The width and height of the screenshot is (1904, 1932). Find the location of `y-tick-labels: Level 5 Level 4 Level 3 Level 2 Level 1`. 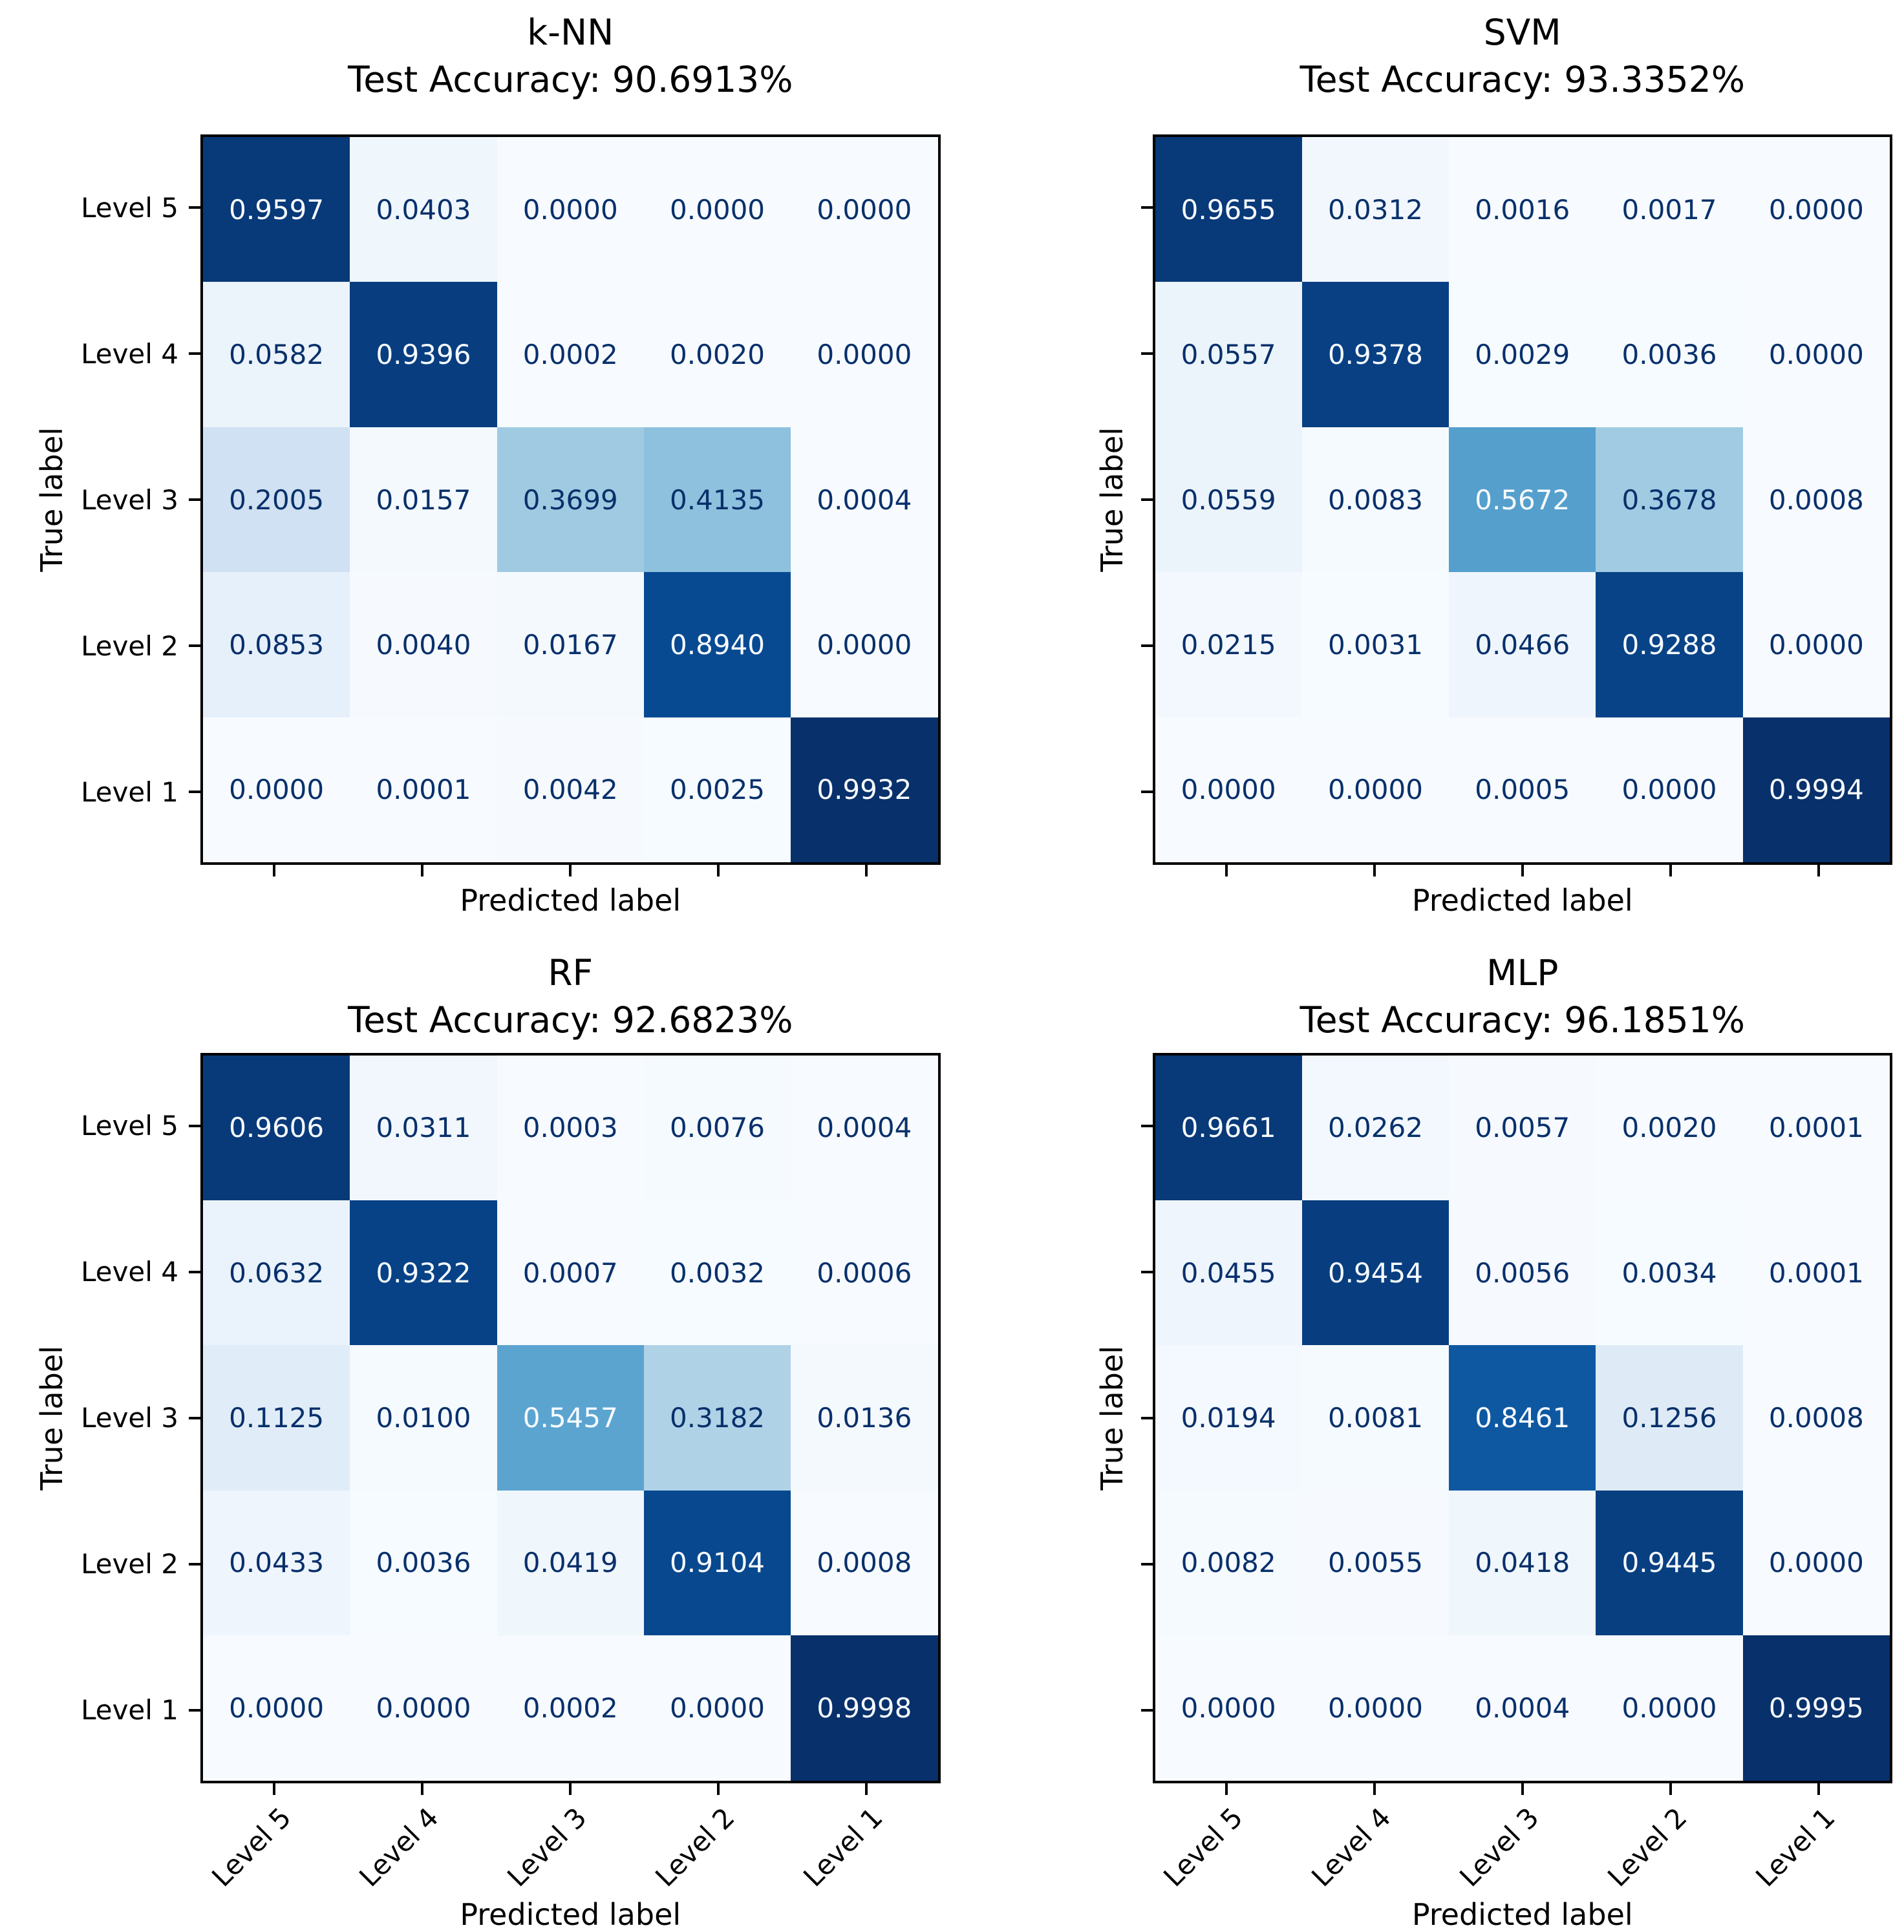

y-tick-labels: Level 5 Level 4 Level 3 Level 2 Level 1 is located at coordinates (129, 500).